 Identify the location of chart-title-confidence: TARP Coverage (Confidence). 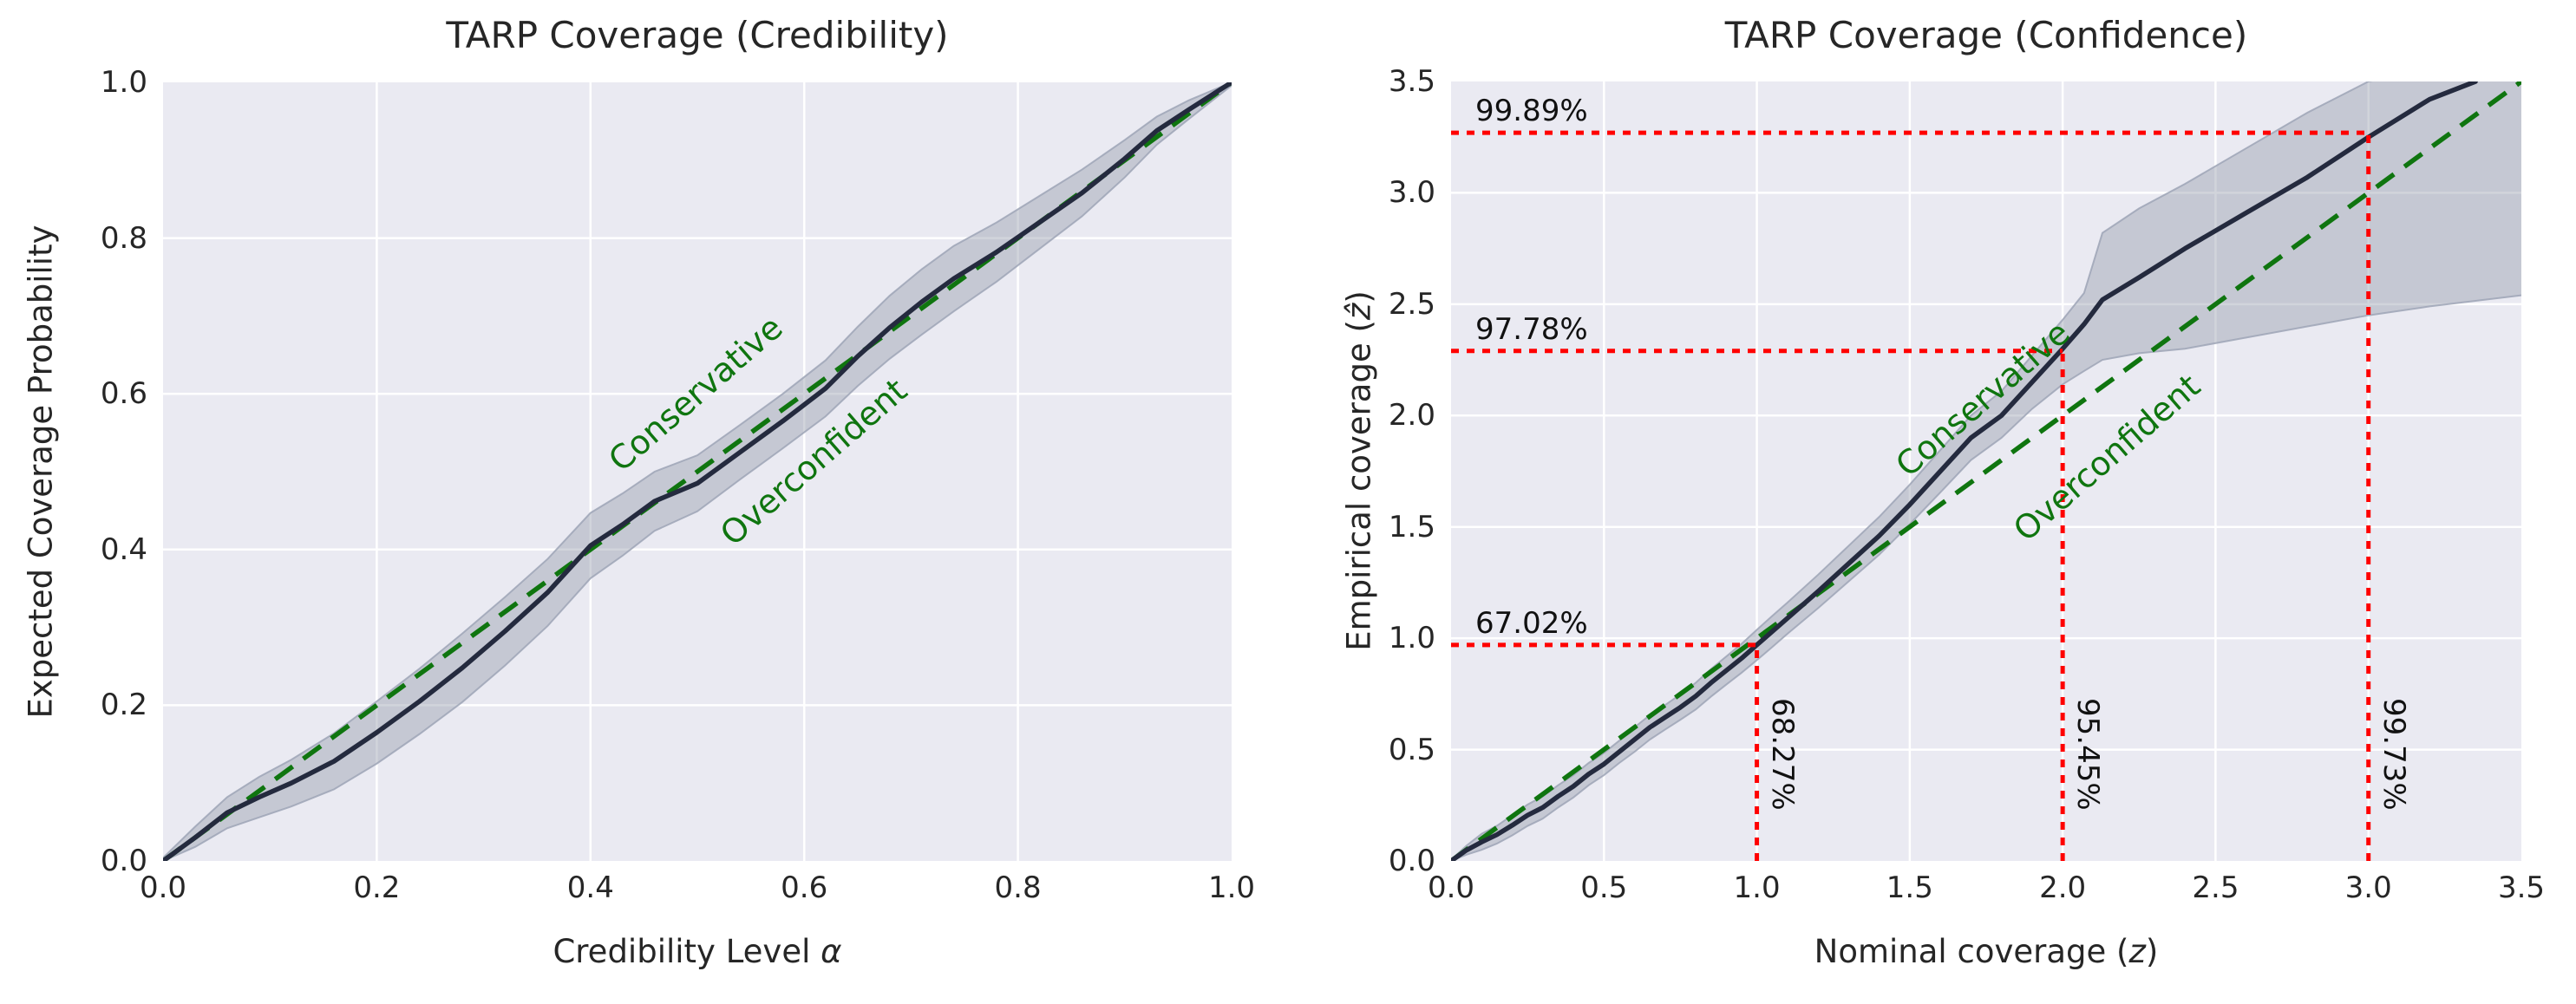
(1986, 35).